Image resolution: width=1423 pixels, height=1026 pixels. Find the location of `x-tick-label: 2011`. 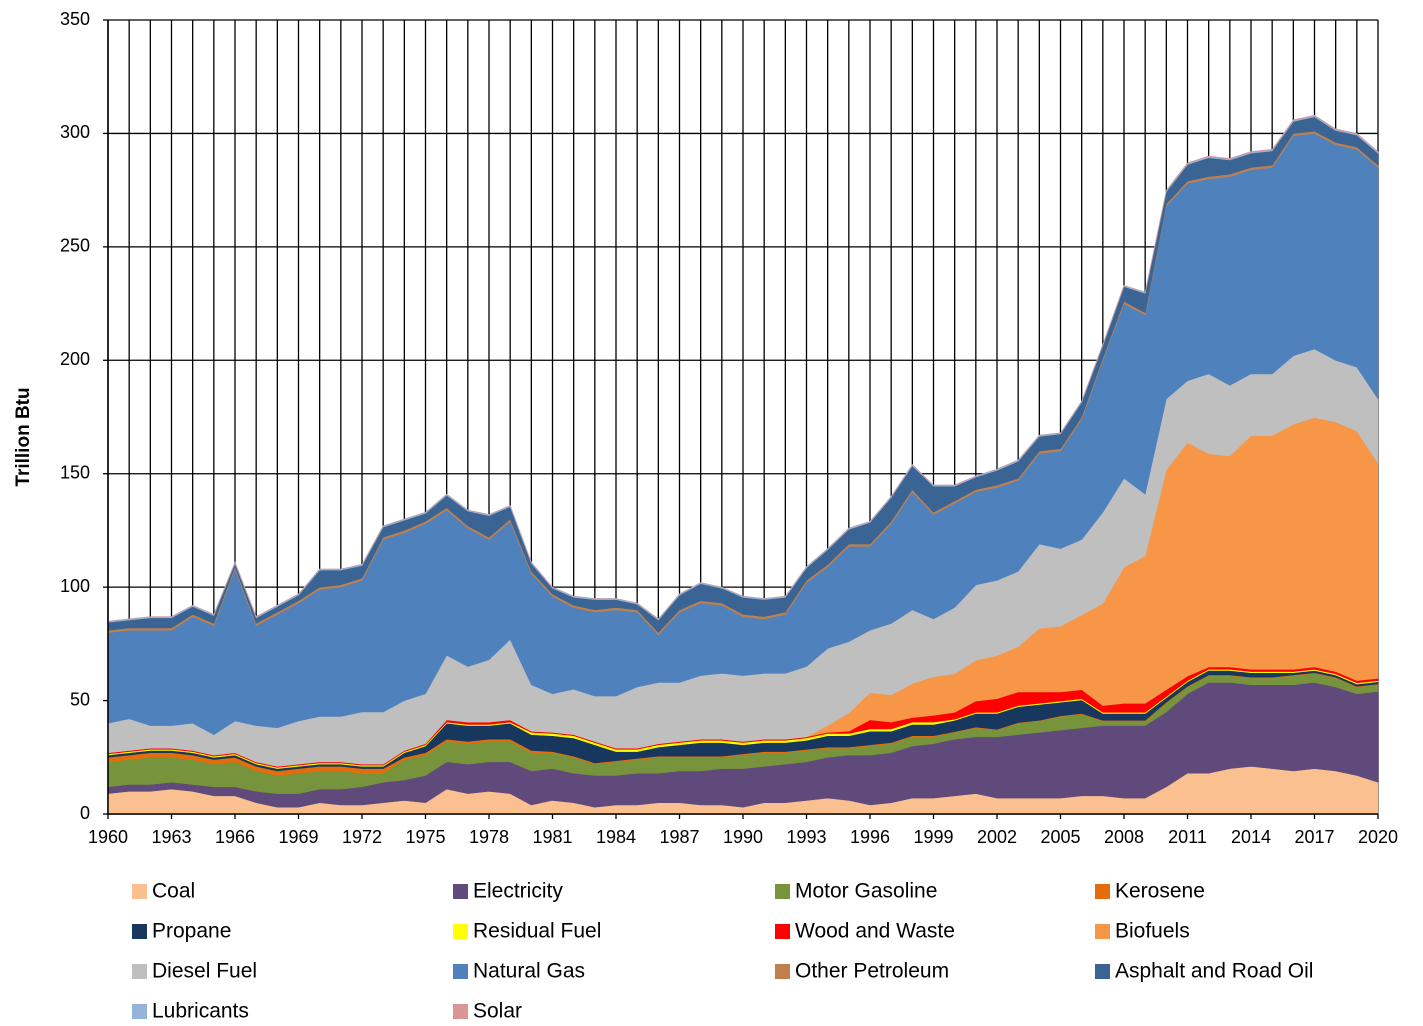

x-tick-label: 2011 is located at coordinates (1187, 837).